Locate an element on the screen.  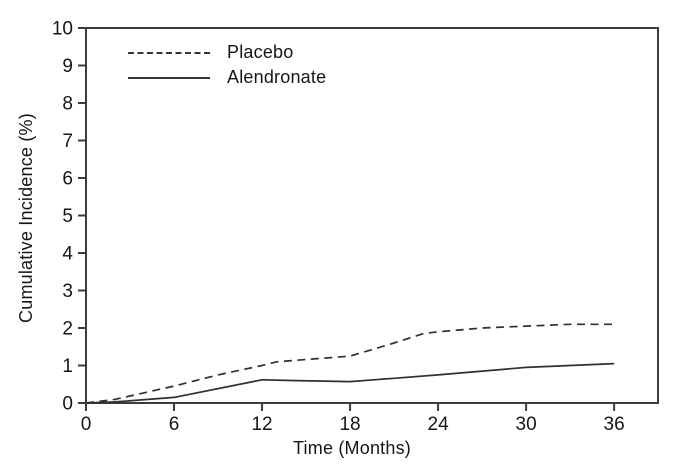
alendronate-solid-line-swatch is located at coordinates (169, 77).